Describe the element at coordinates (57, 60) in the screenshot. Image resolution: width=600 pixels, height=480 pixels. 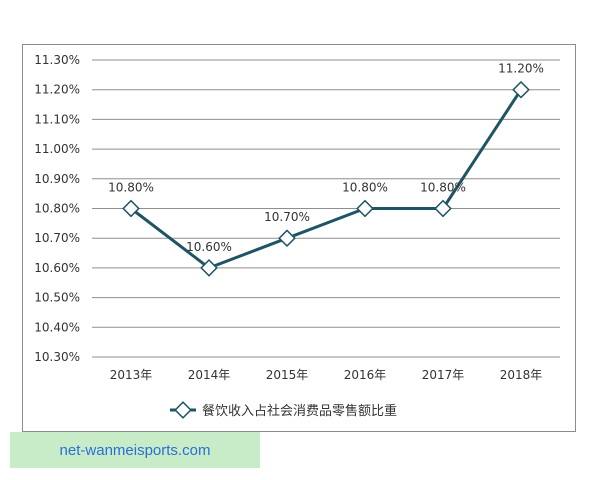
I see `y-tick-label: 11.30%` at that location.